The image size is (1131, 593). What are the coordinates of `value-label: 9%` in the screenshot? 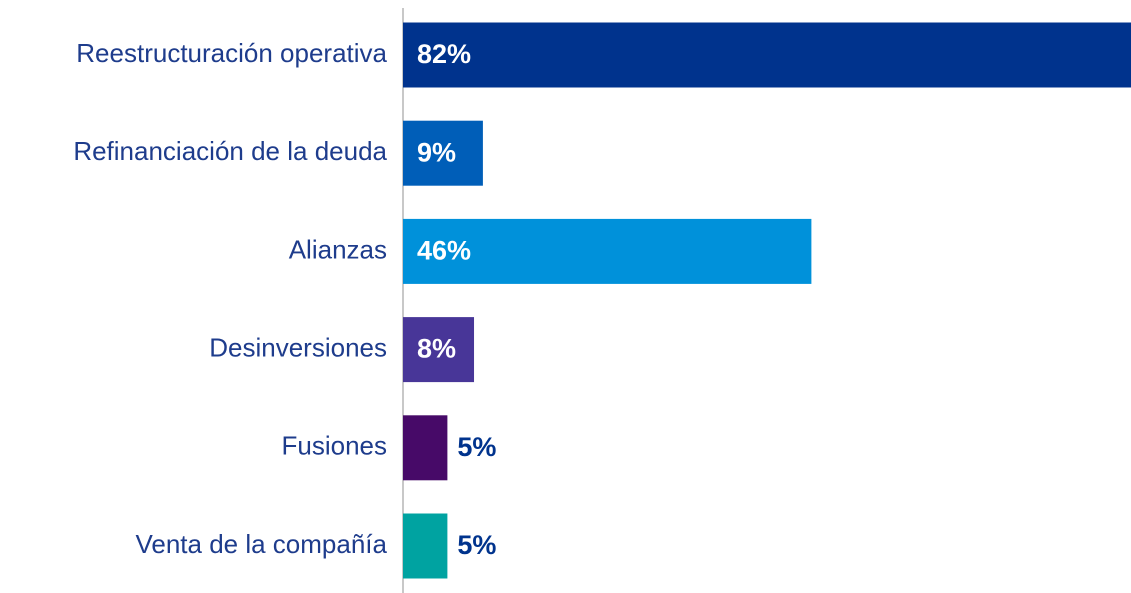 It's located at (436, 152).